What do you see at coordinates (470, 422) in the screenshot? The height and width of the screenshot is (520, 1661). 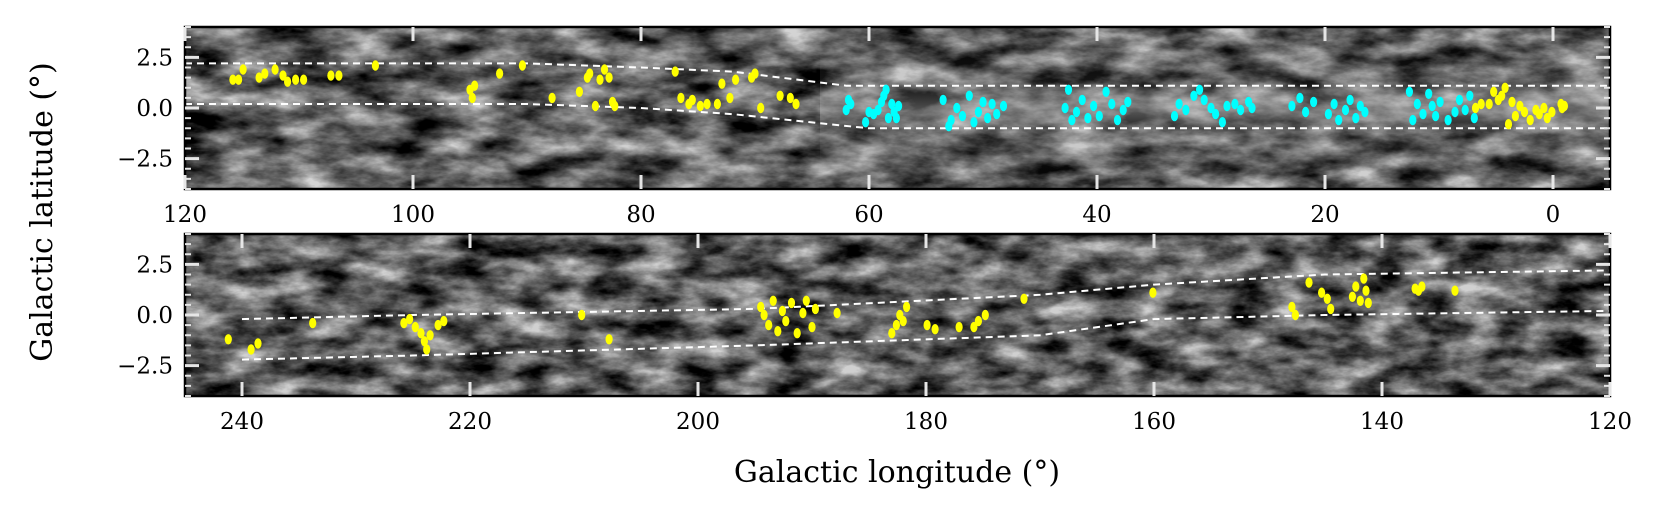 I see `bottom-xtick-label: 220` at bounding box center [470, 422].